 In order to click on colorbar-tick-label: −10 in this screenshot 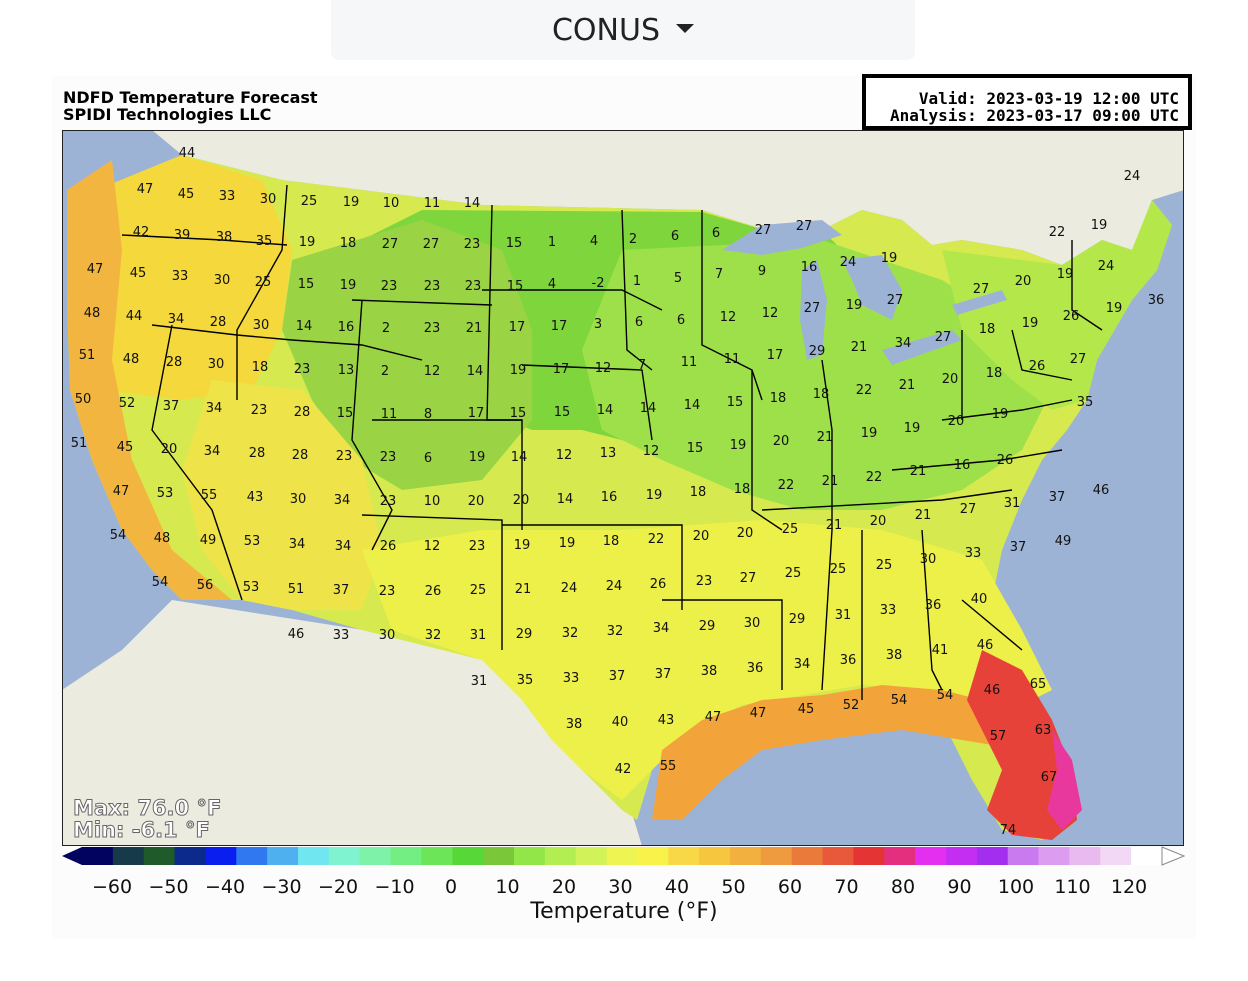, I will do `click(394, 887)`.